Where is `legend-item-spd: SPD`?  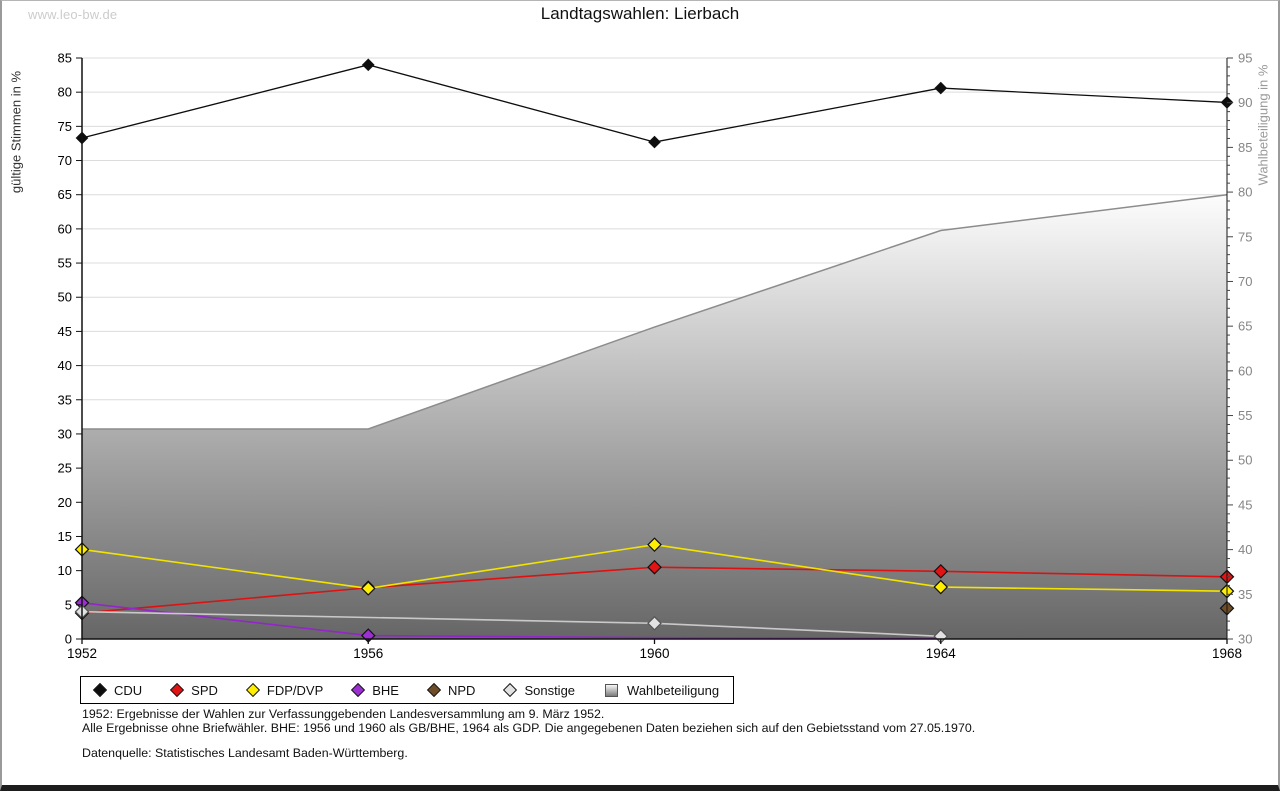
legend-item-spd: SPD is located at coordinates (194, 690).